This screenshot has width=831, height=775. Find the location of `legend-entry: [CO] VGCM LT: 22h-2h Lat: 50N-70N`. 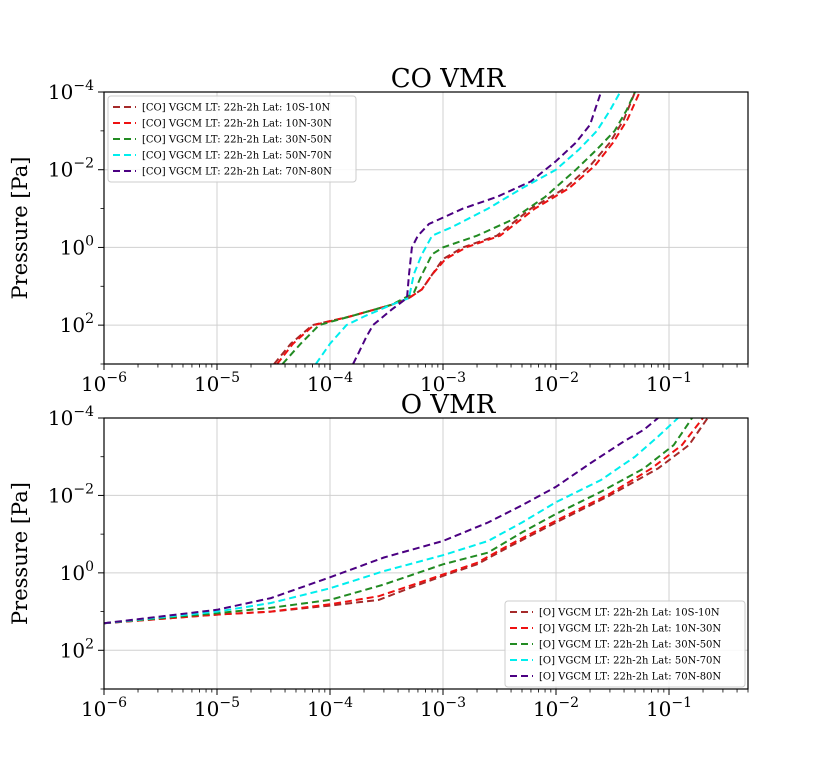

legend-entry: [CO] VGCM LT: 22h-2h Lat: 50N-70N is located at coordinates (237, 156).